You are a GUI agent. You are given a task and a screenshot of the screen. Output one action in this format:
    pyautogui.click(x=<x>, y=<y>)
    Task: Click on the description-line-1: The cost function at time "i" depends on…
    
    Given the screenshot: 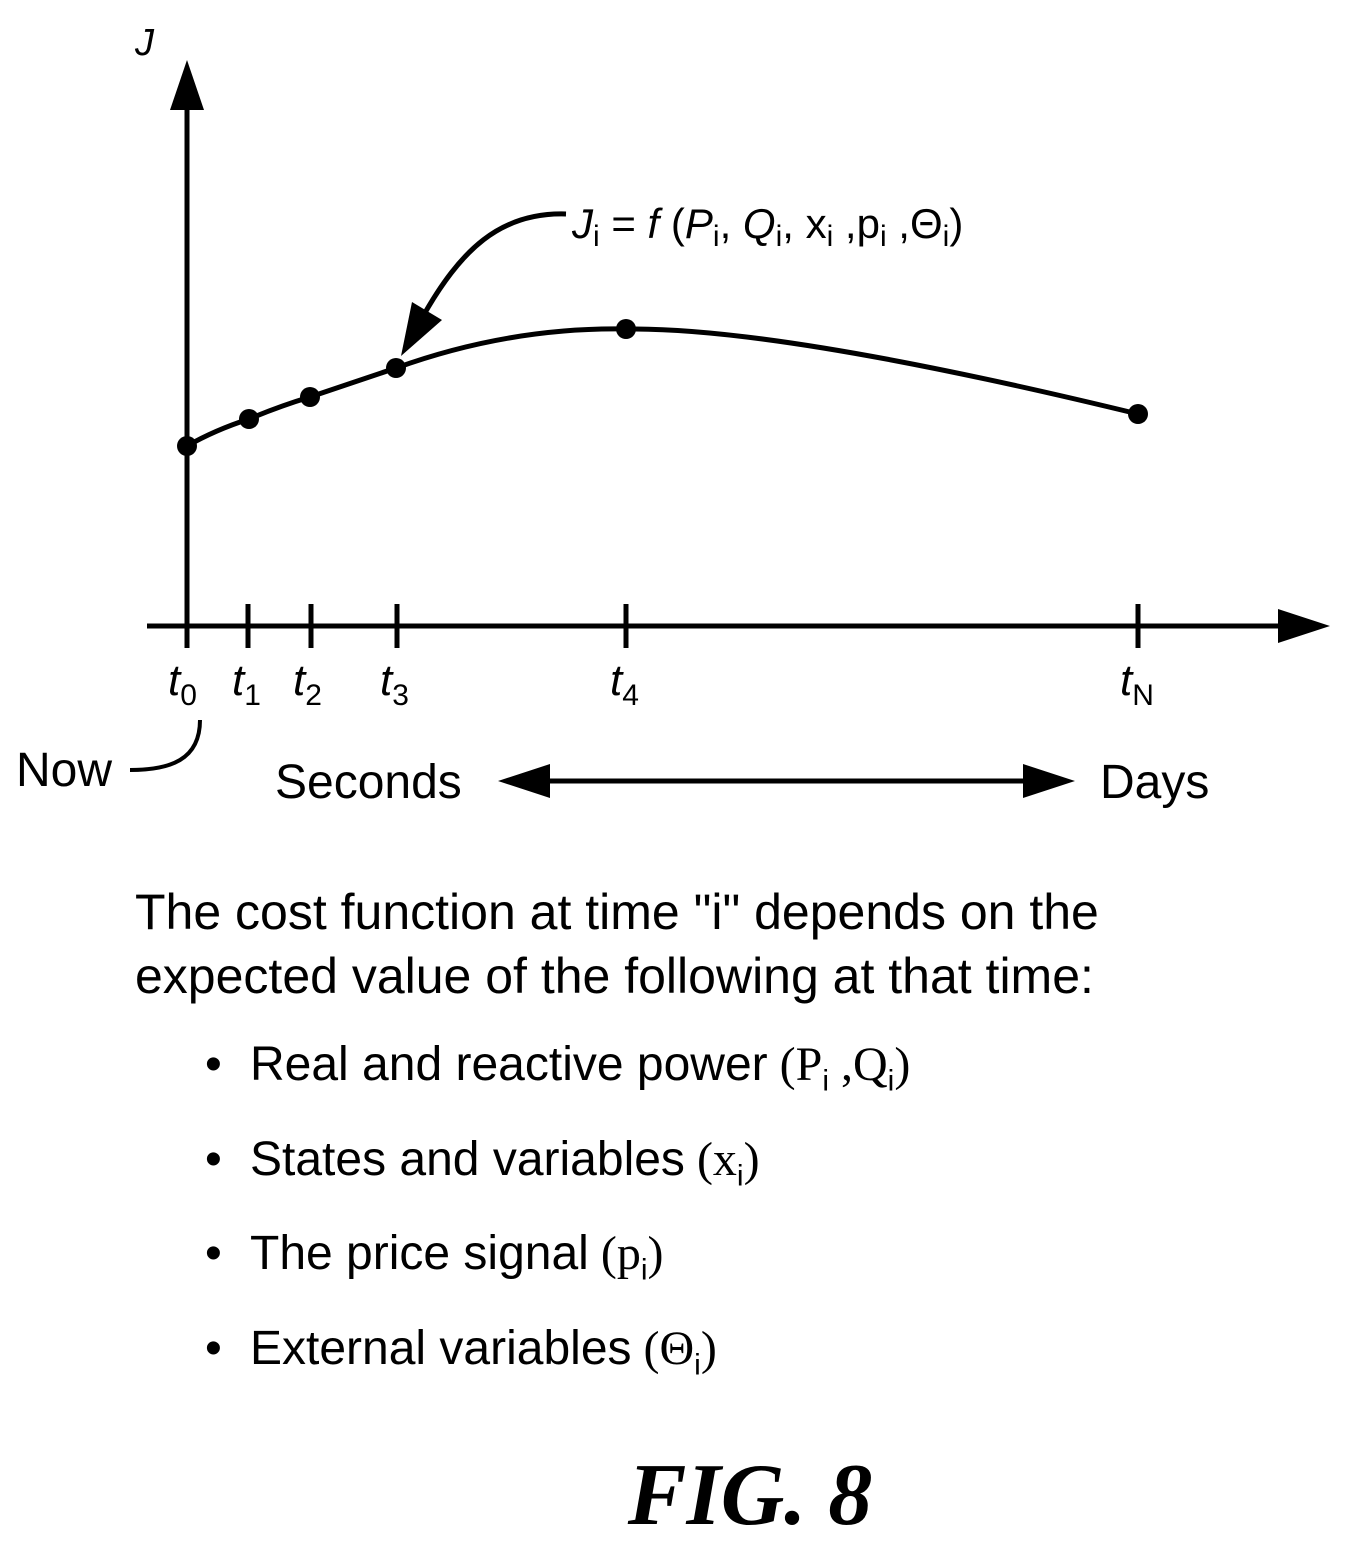 What is the action you would take?
    pyautogui.click(x=617, y=912)
    